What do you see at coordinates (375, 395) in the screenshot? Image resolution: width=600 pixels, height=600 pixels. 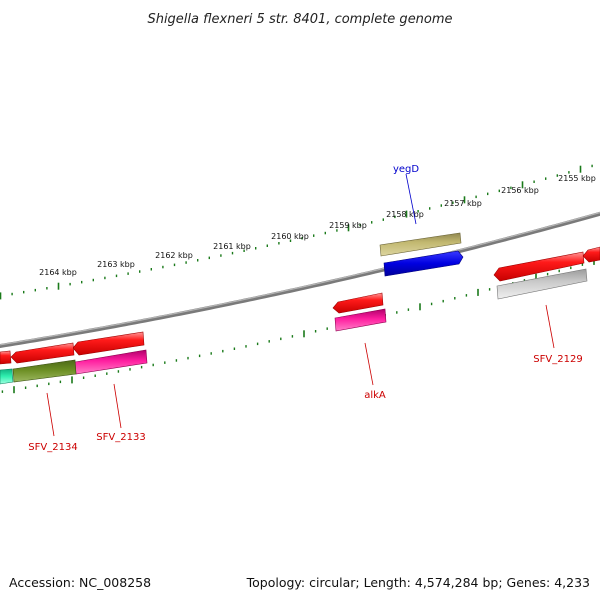 I see `alkA-label: alkA` at bounding box center [375, 395].